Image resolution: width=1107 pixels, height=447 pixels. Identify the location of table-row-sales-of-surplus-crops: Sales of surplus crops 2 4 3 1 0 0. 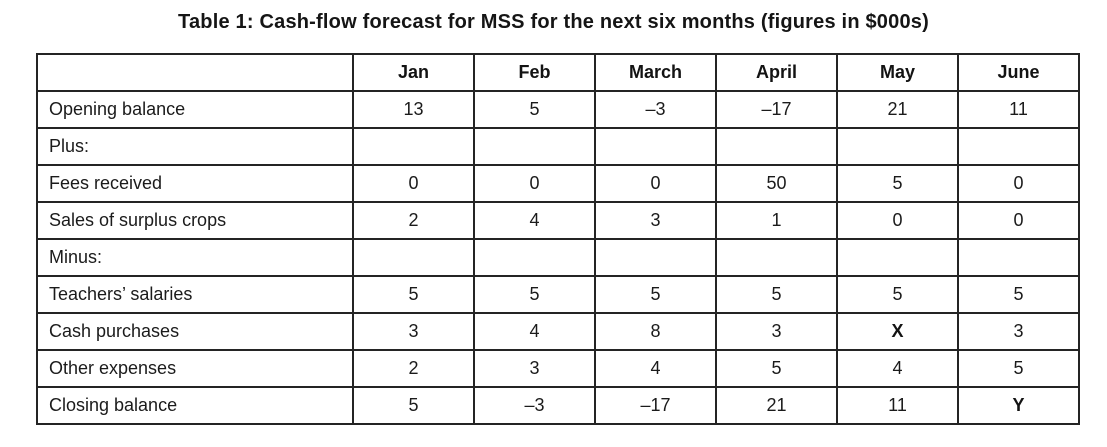
(558, 220).